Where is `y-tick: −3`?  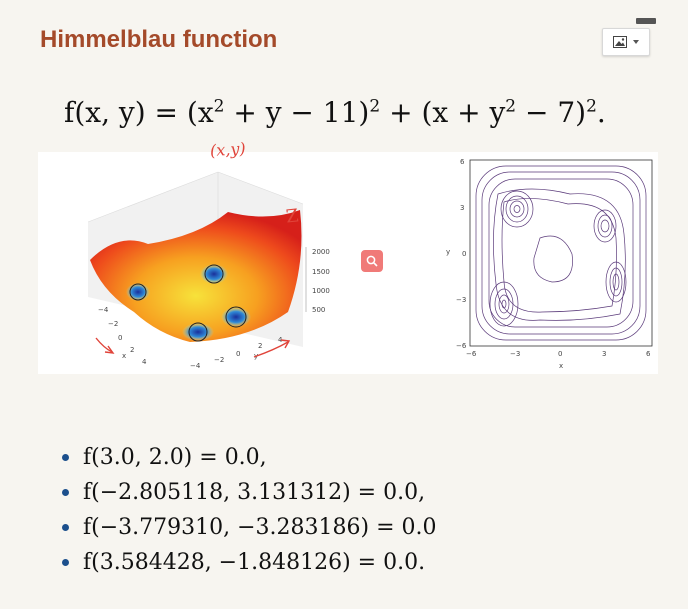
y-tick: −3 is located at coordinates (461, 300).